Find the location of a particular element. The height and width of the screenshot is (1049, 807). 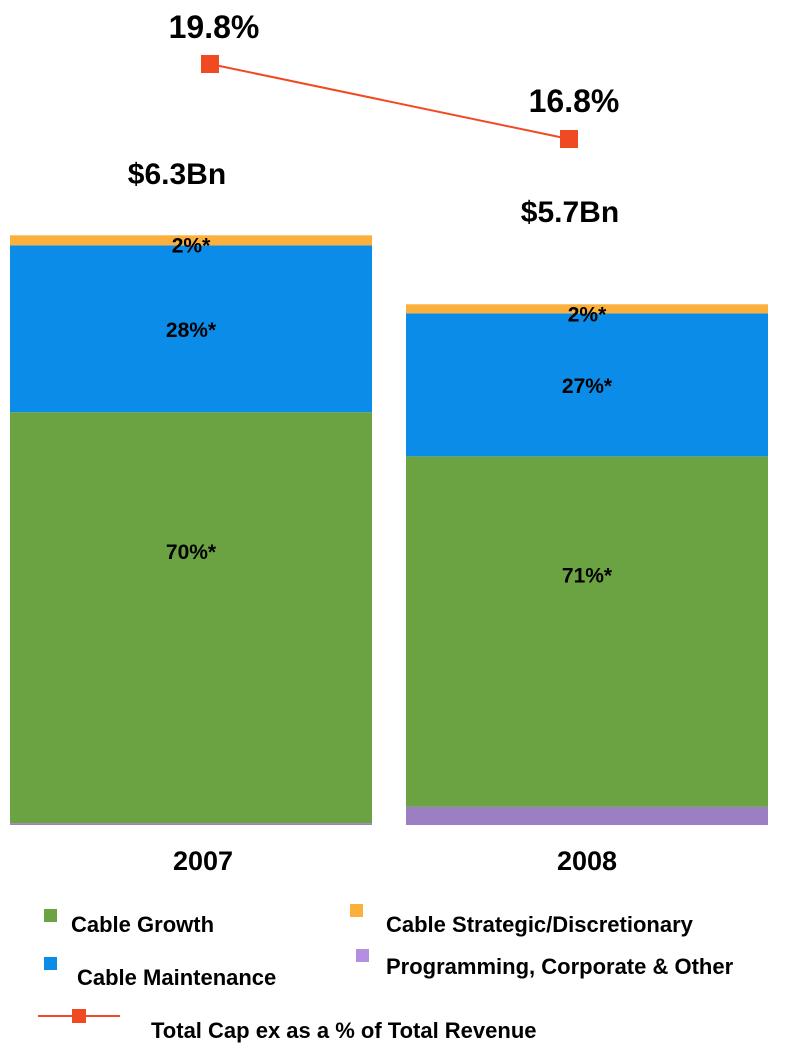

line-point-2008 is located at coordinates (569, 139).